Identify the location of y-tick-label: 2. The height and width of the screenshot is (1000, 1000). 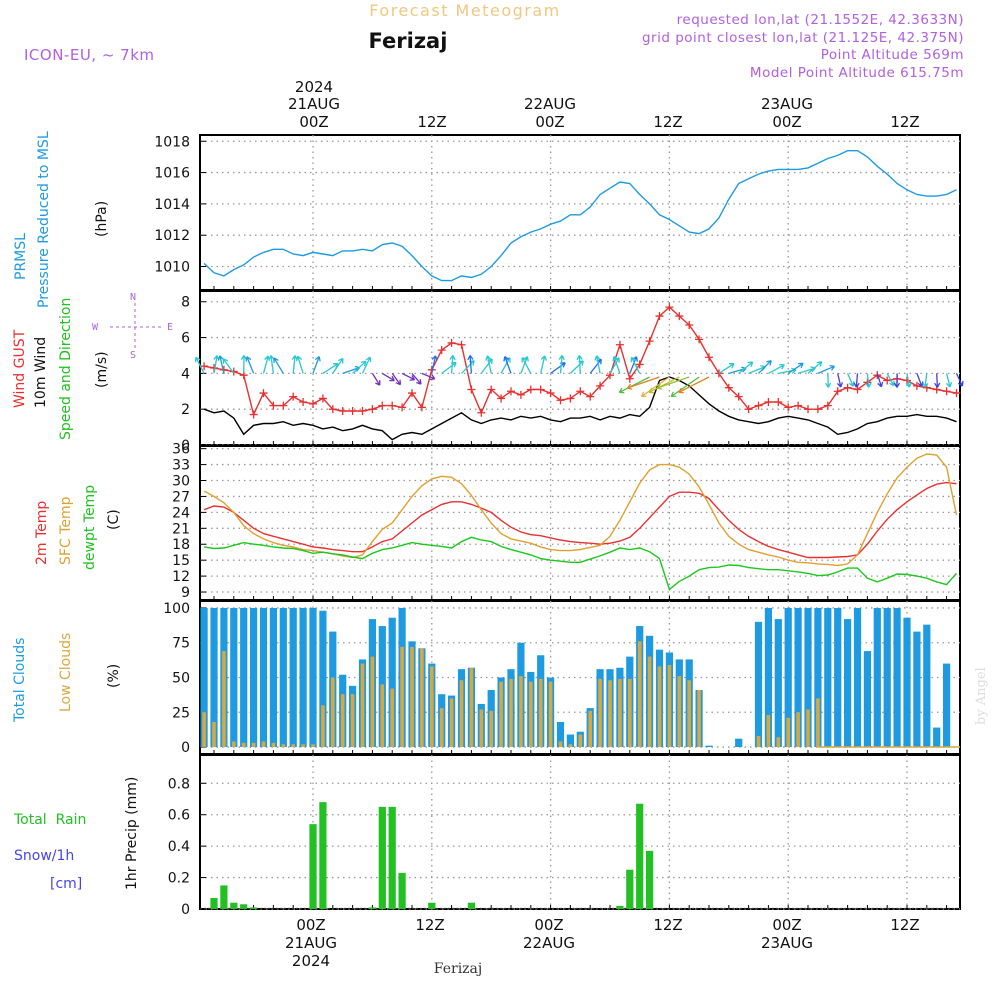
(185, 410).